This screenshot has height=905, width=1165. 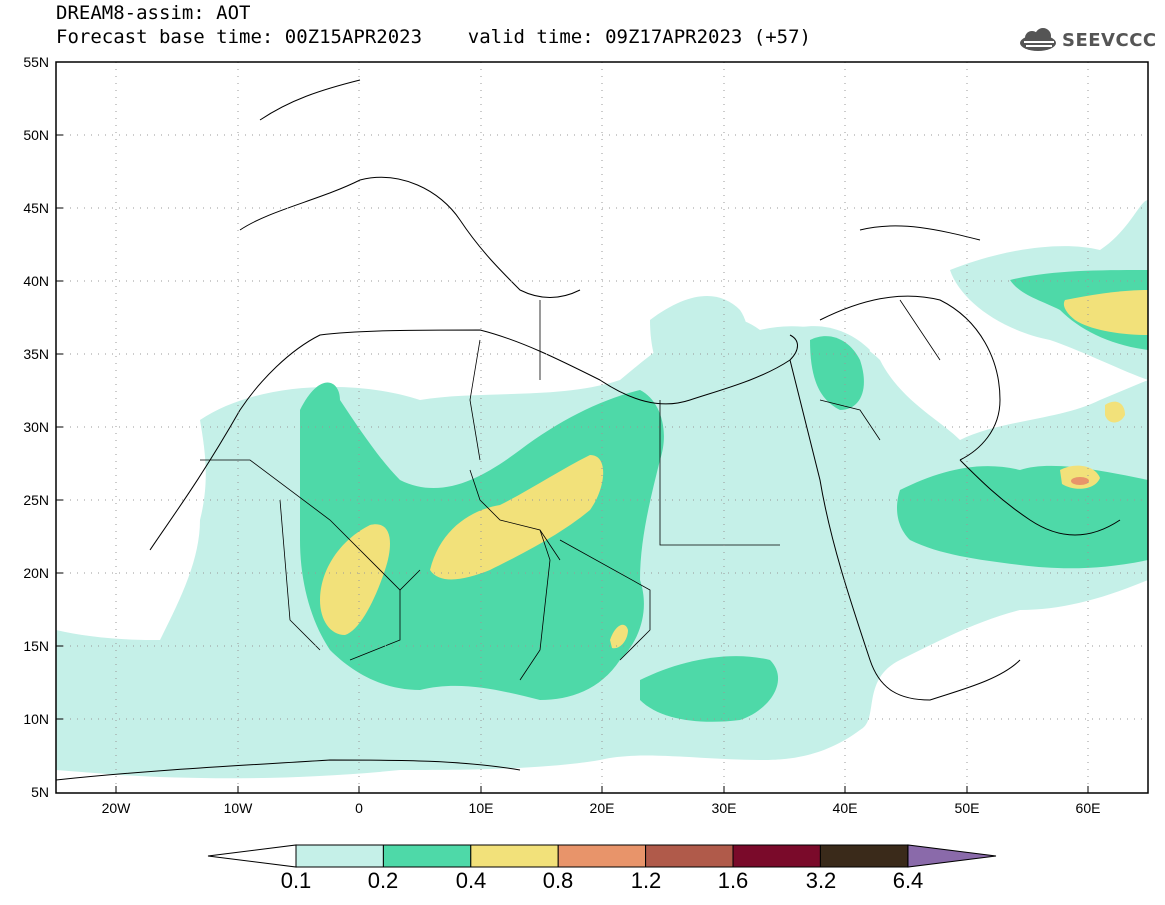 I want to click on colorbar-box-0.2, so click(x=427, y=856).